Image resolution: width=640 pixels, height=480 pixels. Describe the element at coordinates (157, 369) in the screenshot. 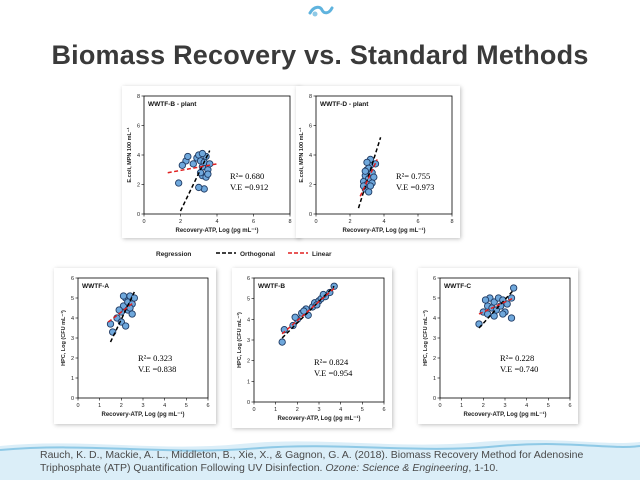

I see `variance-explained-label: V.E =0.838` at that location.